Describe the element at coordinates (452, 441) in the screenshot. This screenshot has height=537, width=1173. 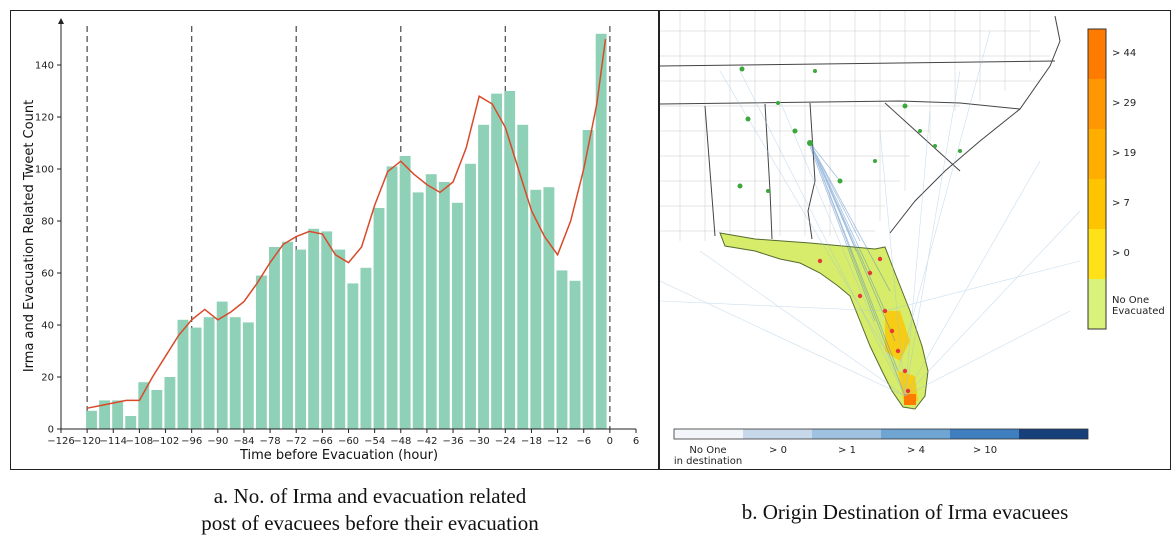
I see `x-tick-label: −36` at that location.